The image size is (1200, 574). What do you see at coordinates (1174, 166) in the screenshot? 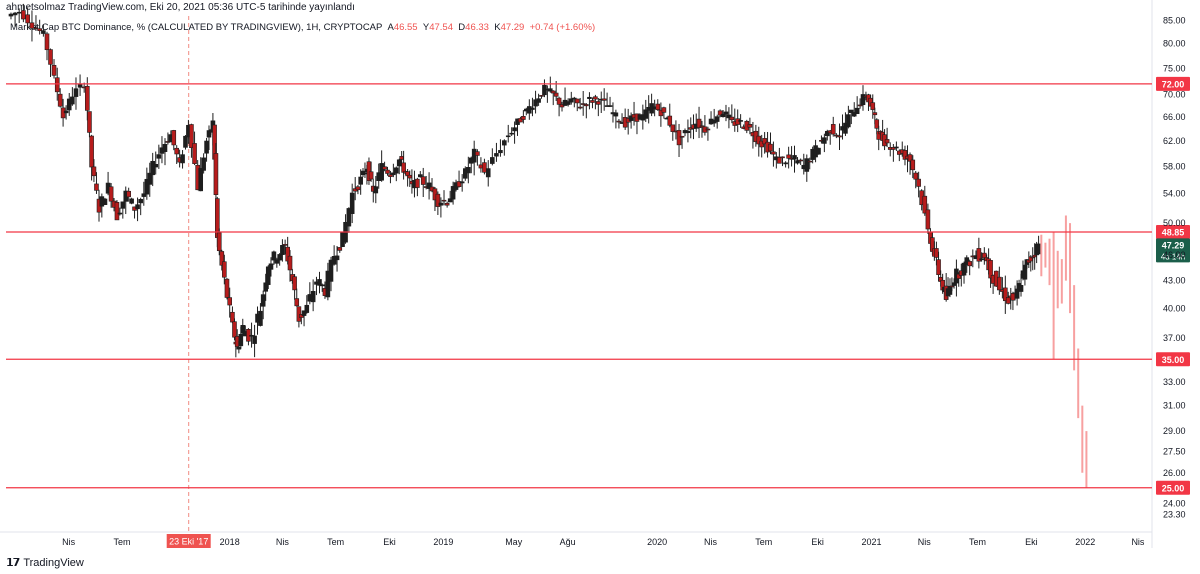
I see `y-tick-label: 58.00` at bounding box center [1174, 166].